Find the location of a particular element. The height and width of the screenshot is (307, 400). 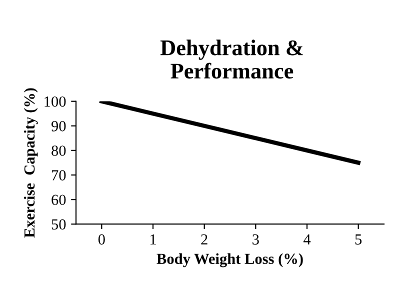

x-tick-label: 1 is located at coordinates (153, 239).